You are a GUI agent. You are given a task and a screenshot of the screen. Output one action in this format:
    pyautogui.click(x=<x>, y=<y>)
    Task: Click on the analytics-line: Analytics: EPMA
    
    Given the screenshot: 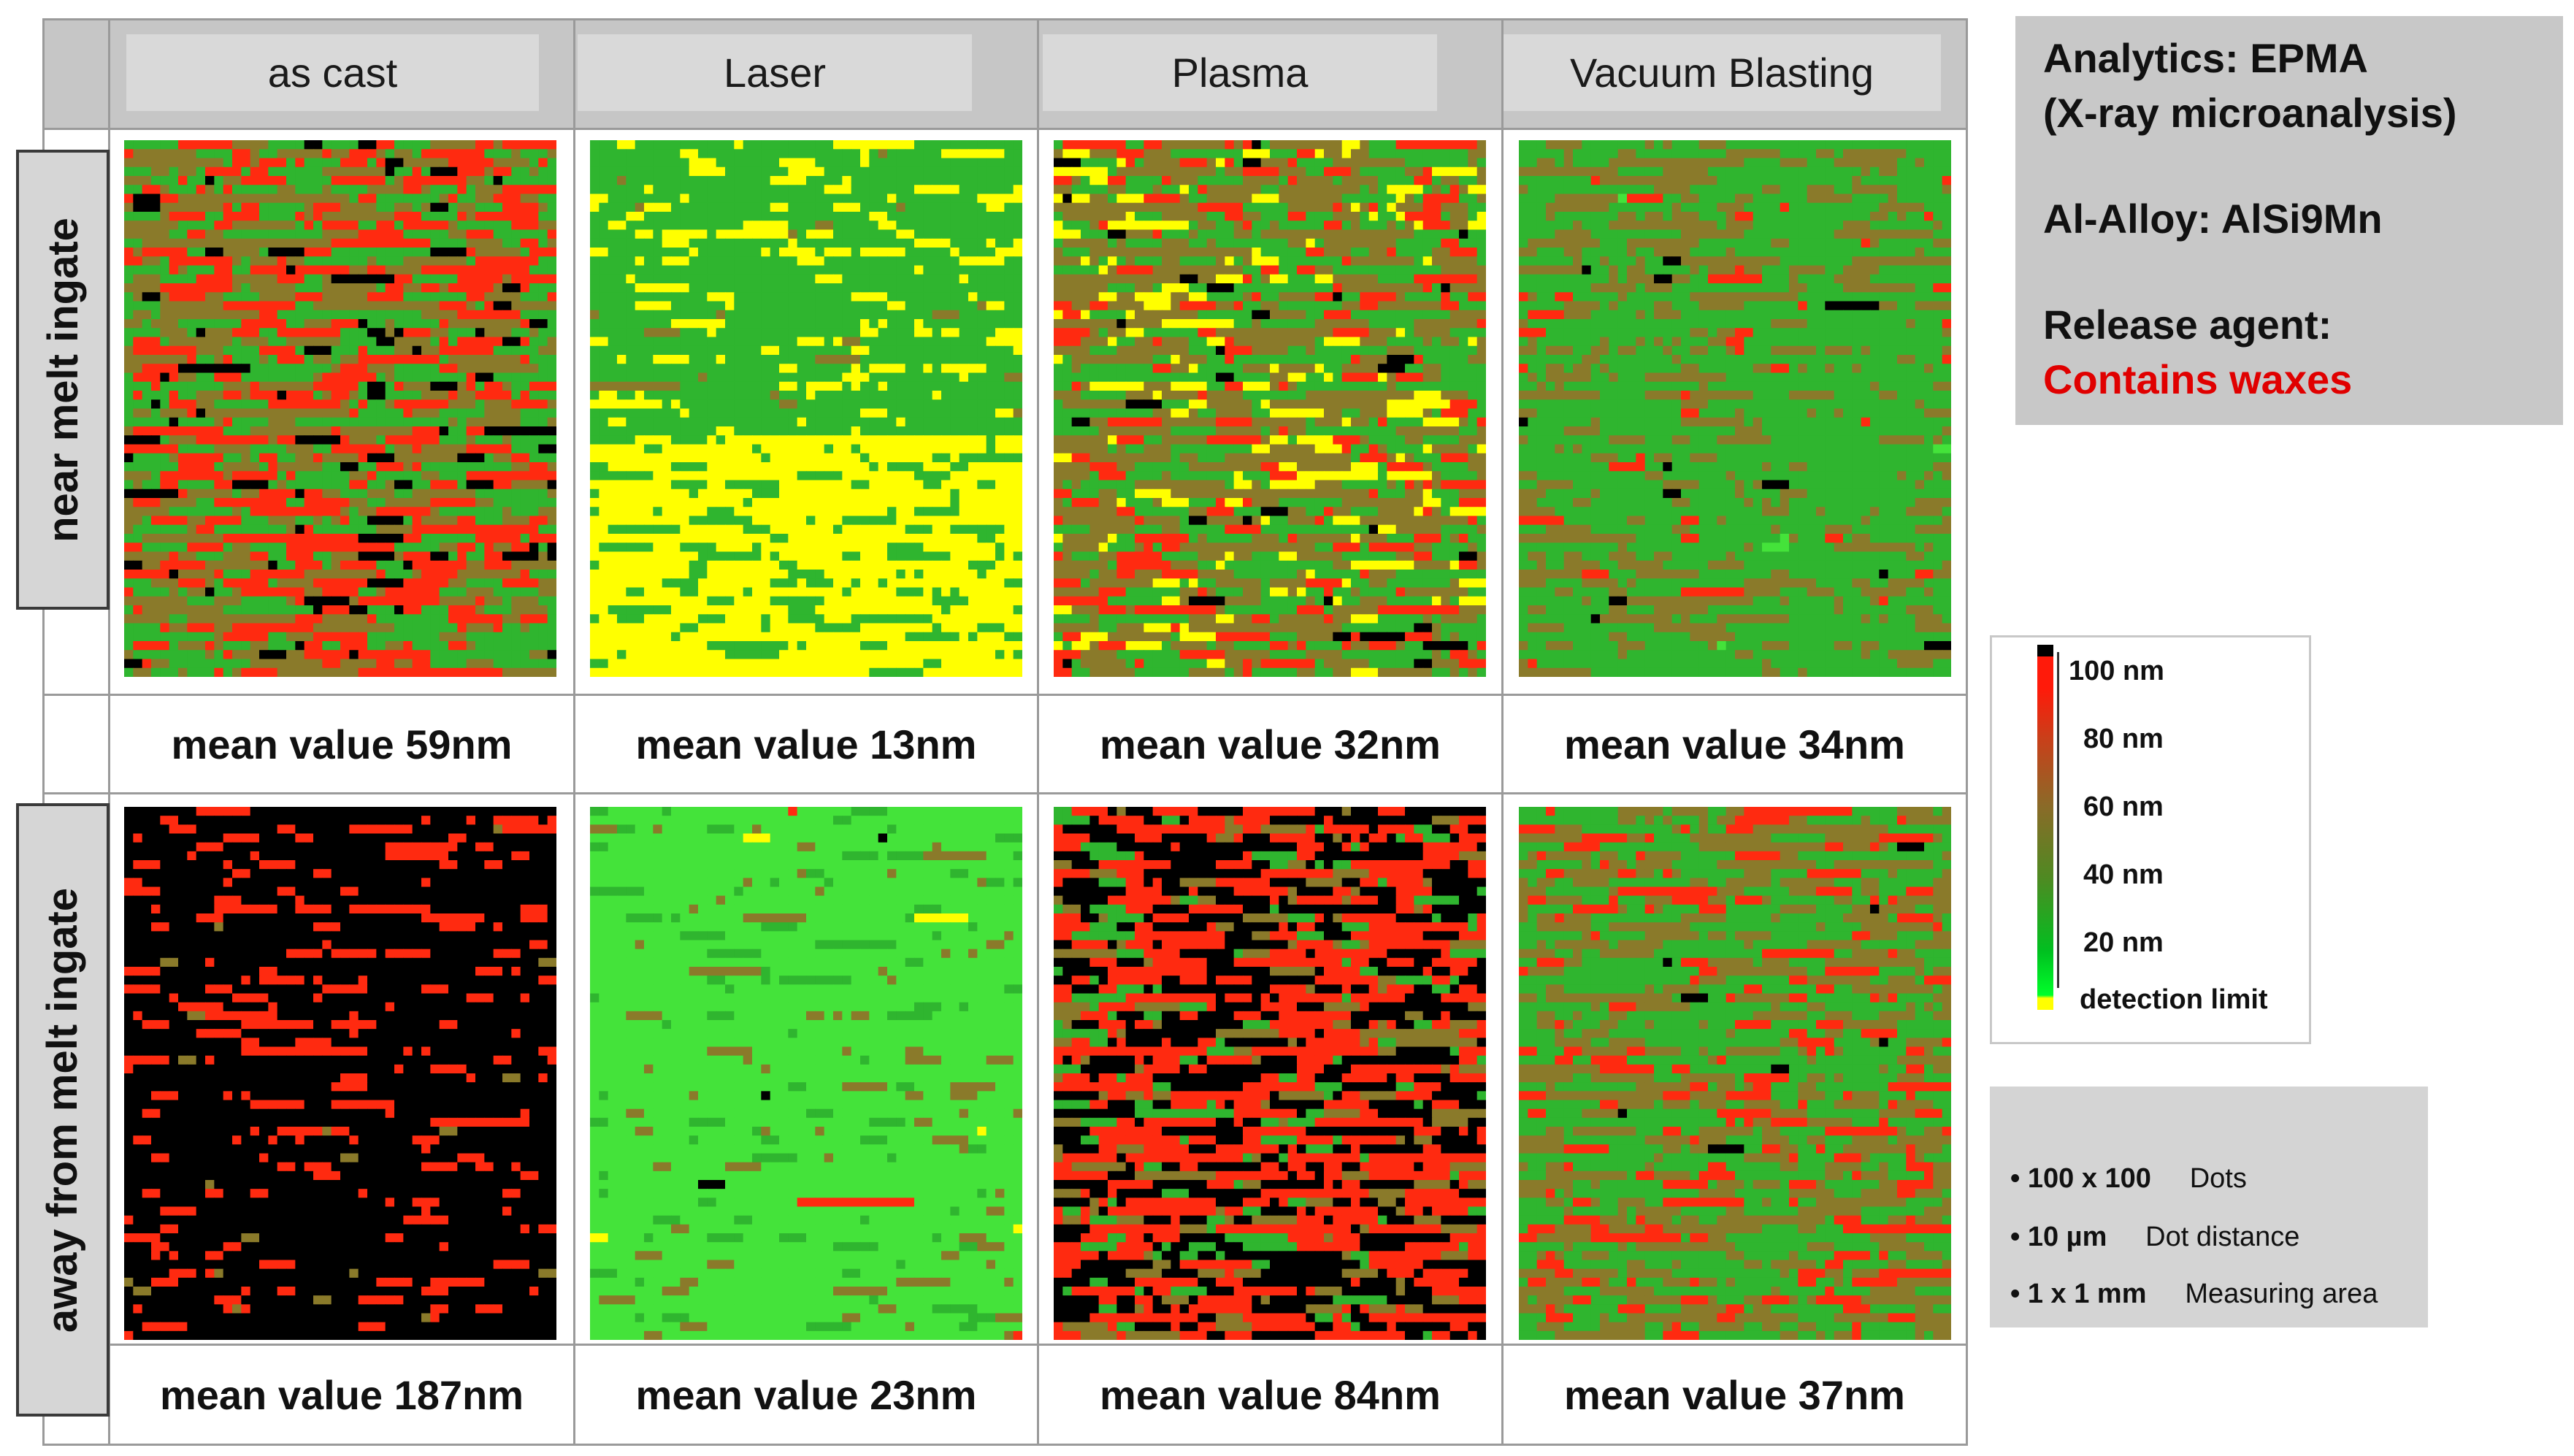 What is the action you would take?
    pyautogui.click(x=2205, y=58)
    